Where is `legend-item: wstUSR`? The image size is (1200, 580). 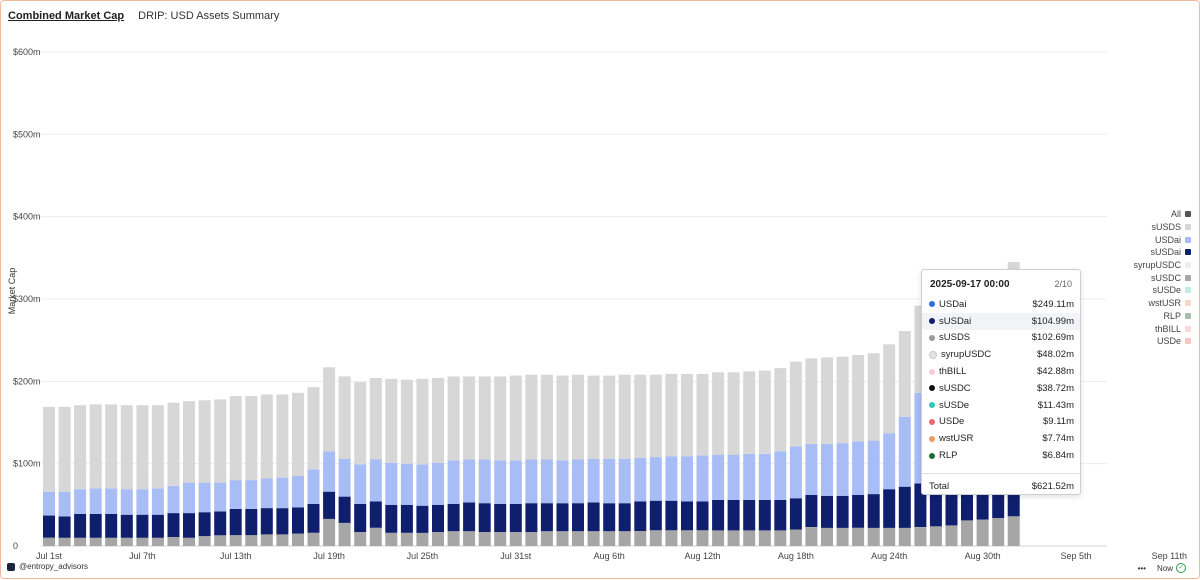
legend-item: wstUSR is located at coordinates (1146, 303).